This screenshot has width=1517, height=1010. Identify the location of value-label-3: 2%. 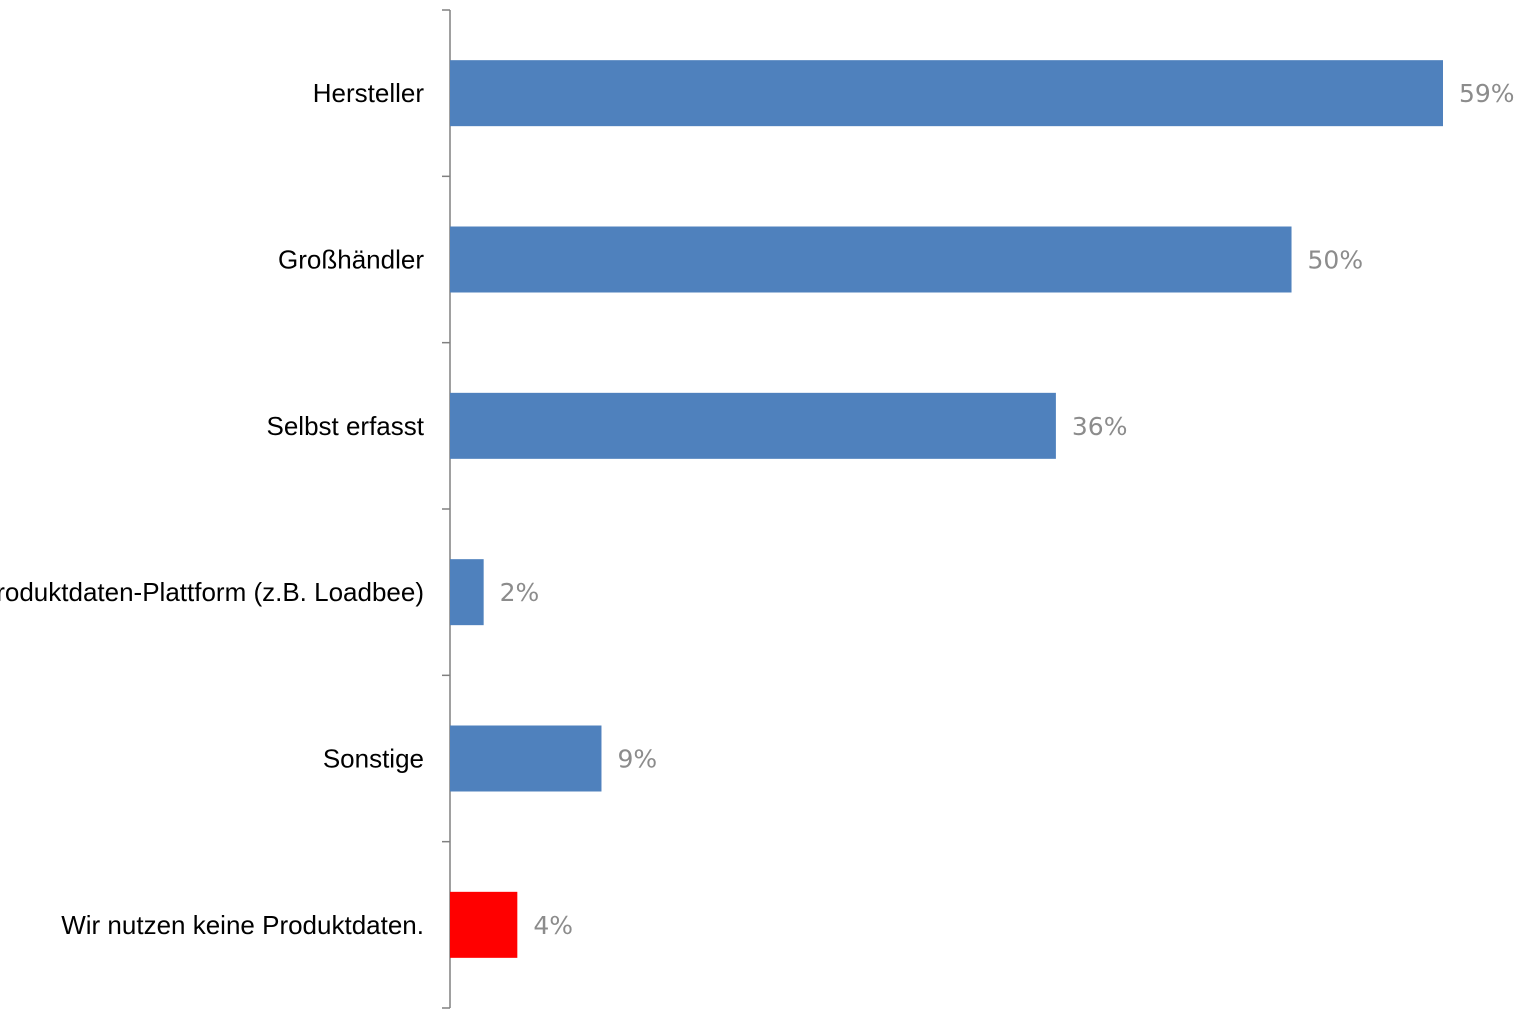
(520, 592).